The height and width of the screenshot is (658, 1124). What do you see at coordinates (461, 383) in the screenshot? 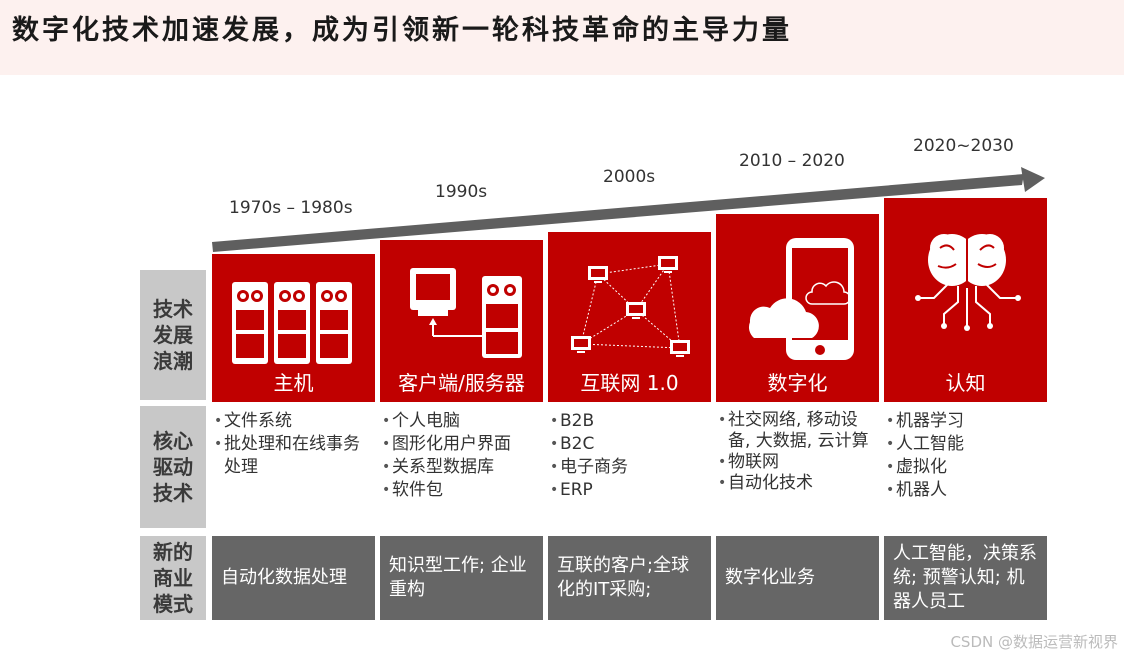
I see `tech-column-title: 客户端/服务器` at bounding box center [461, 383].